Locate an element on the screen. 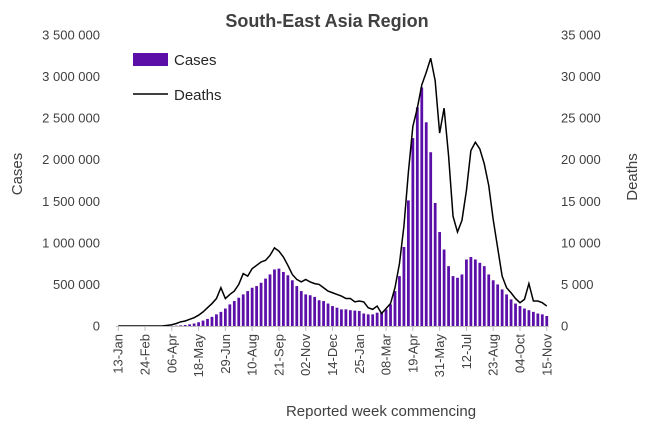 The height and width of the screenshot is (424, 650). y-tick-label: 1 500 000 is located at coordinates (71, 201).